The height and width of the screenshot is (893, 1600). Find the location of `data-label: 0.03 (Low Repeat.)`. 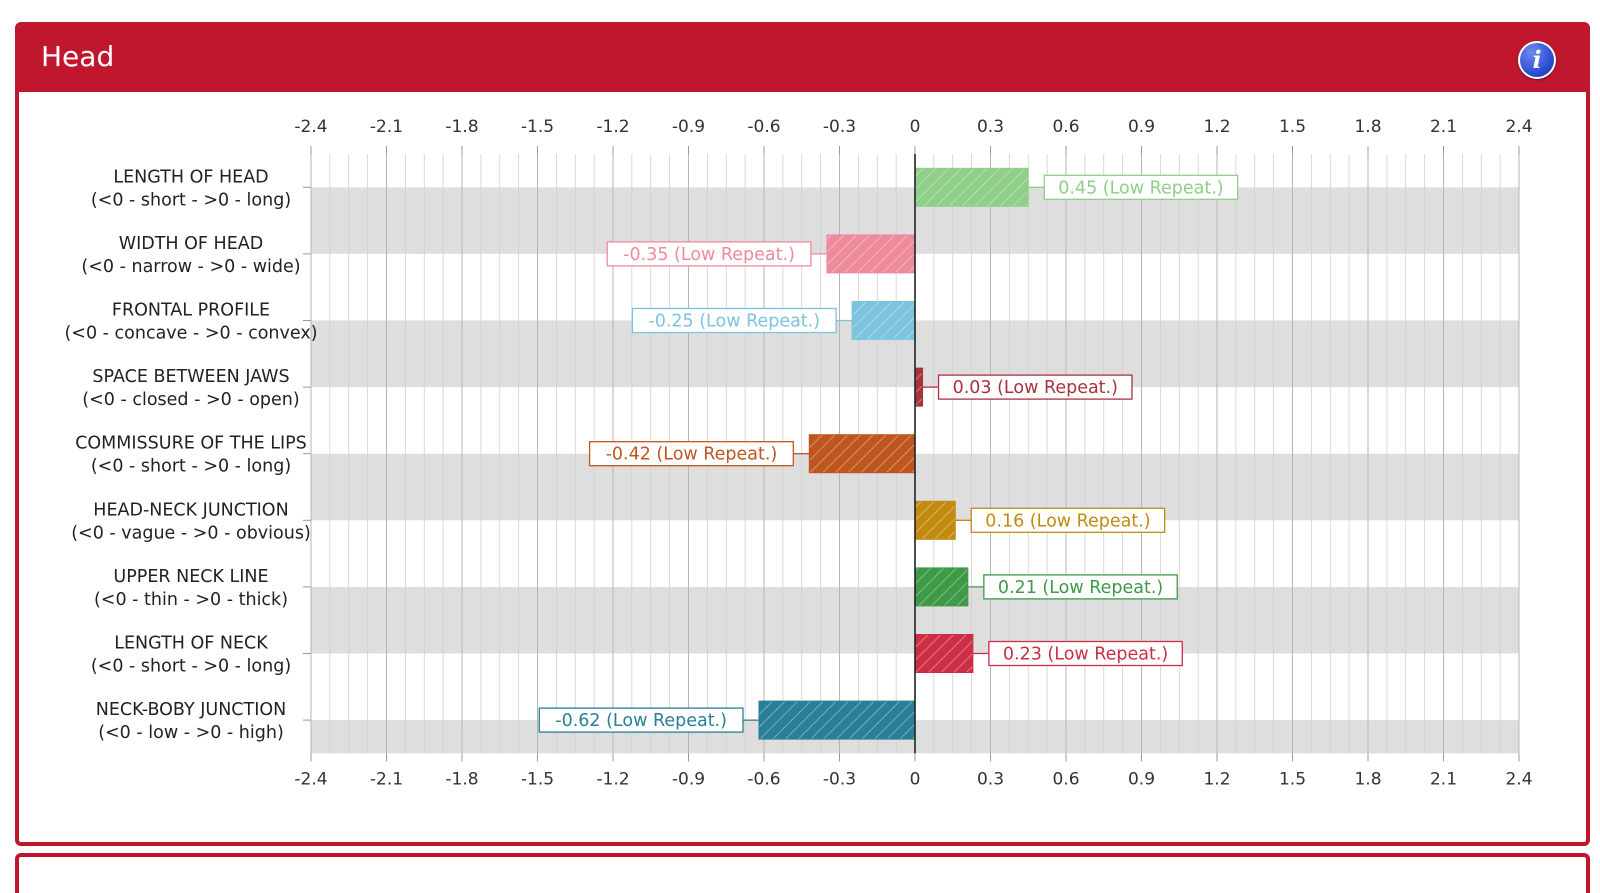

data-label: 0.03 (Low Repeat.) is located at coordinates (1035, 388).